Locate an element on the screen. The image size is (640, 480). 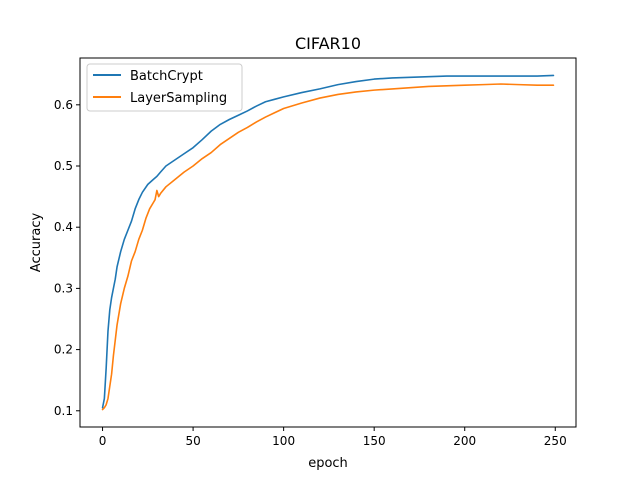
x-tick-label: 100 is located at coordinates (283, 441).